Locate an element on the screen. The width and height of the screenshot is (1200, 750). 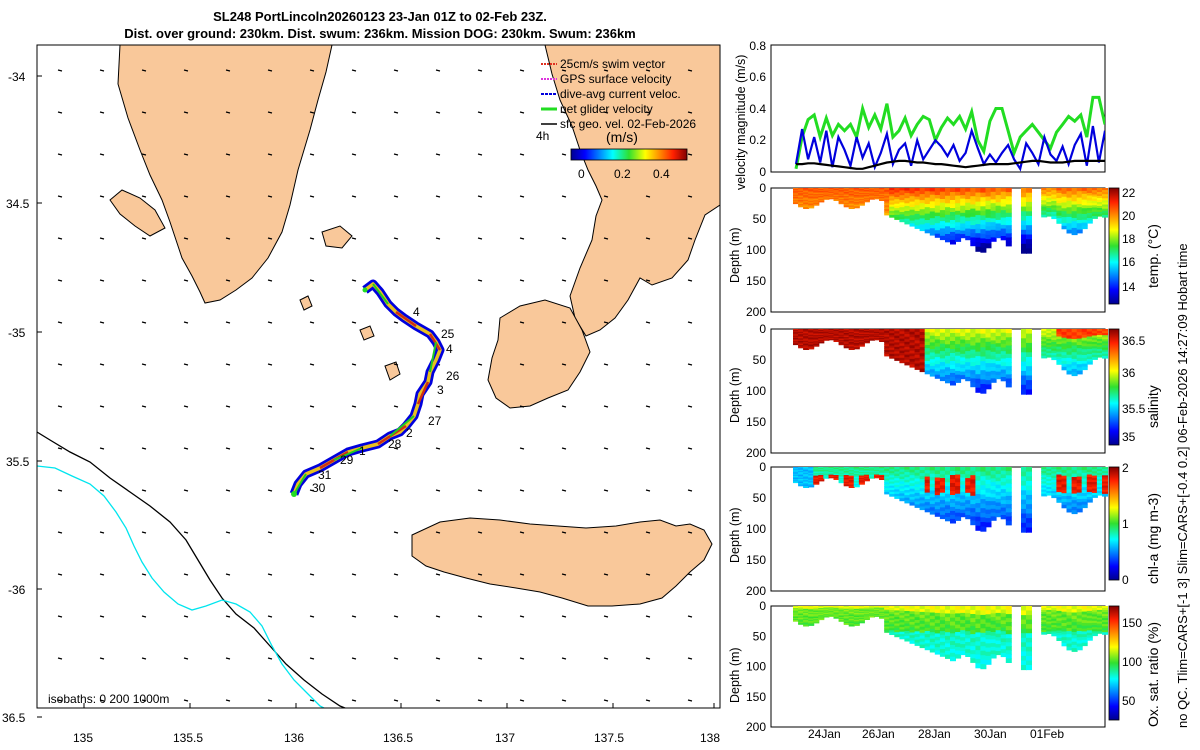
depth-ylabel-1: Depth (m) is located at coordinates (735, 255).